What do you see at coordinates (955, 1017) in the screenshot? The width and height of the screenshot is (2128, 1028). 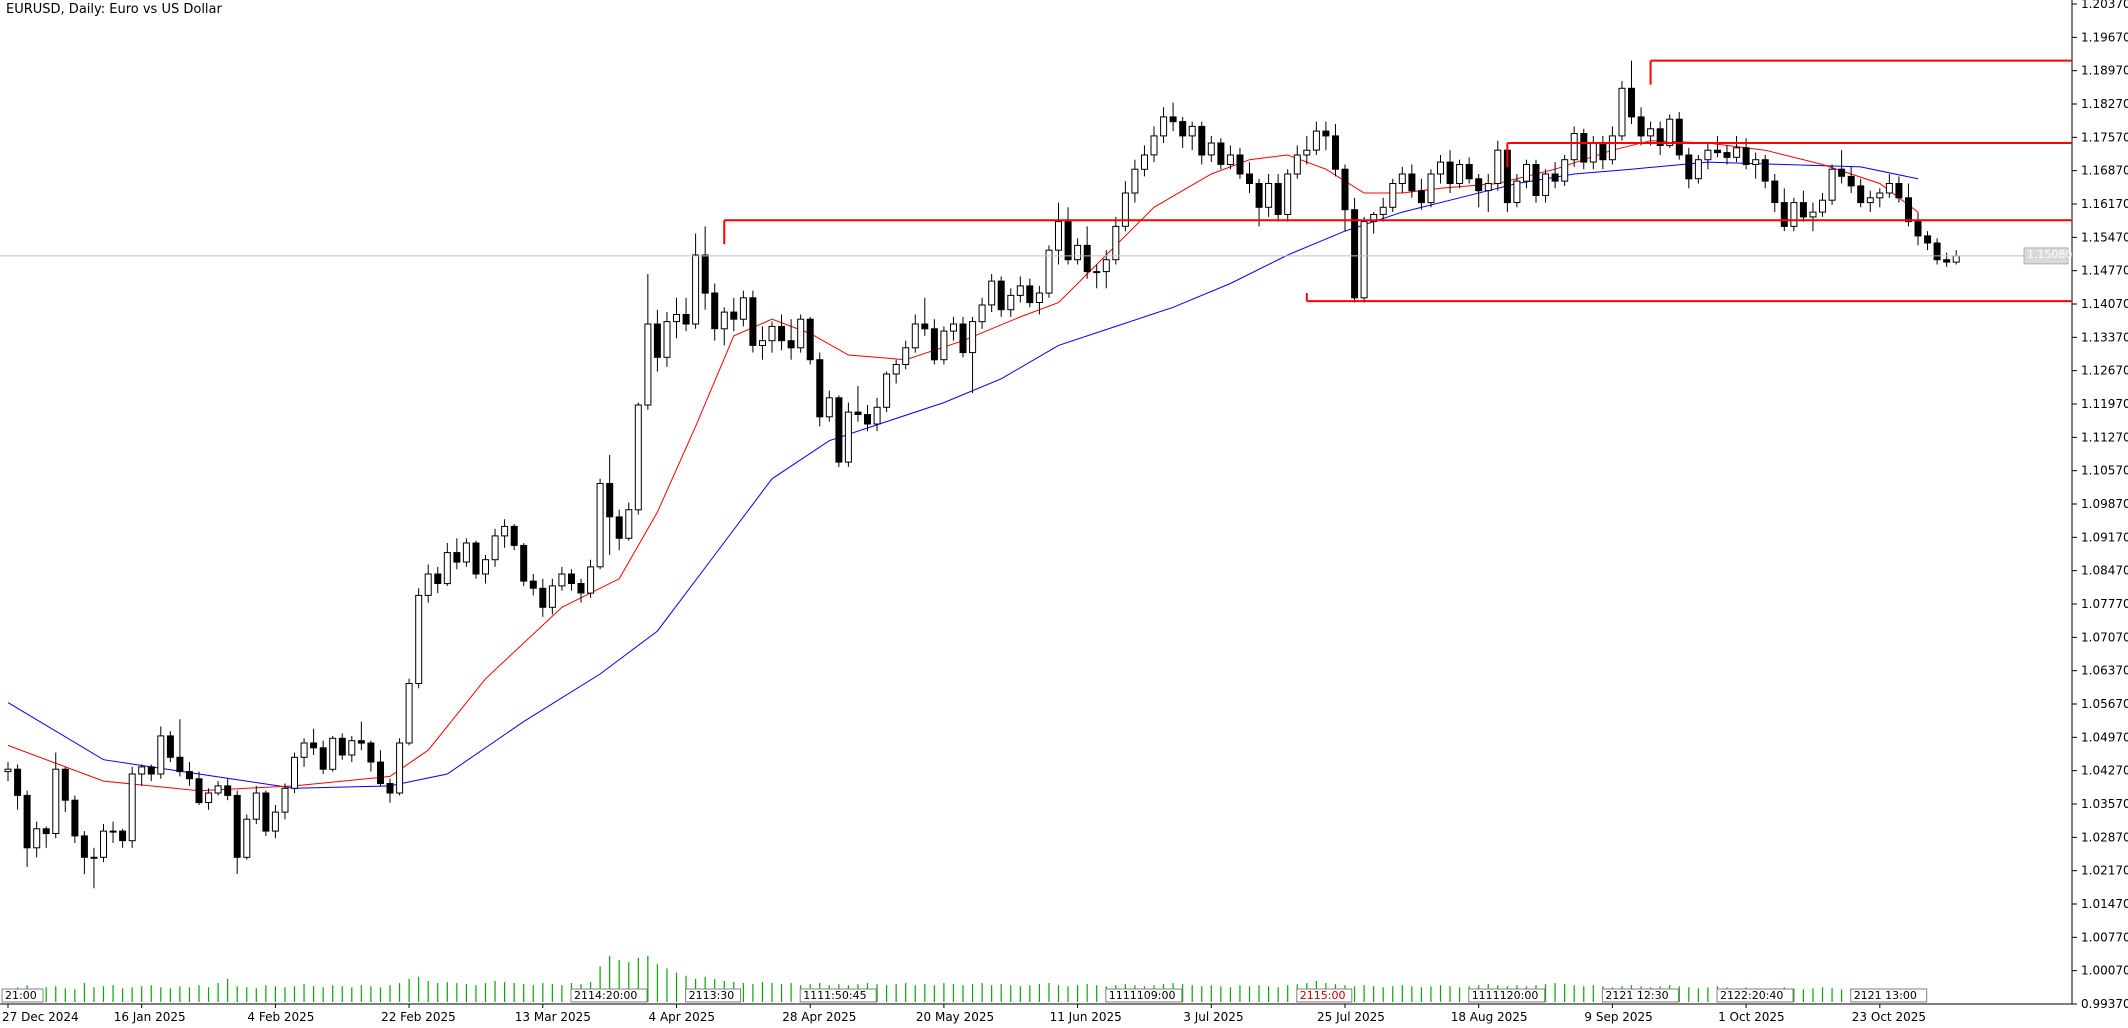 I see `time-tick-label: 20 May 2025` at bounding box center [955, 1017].